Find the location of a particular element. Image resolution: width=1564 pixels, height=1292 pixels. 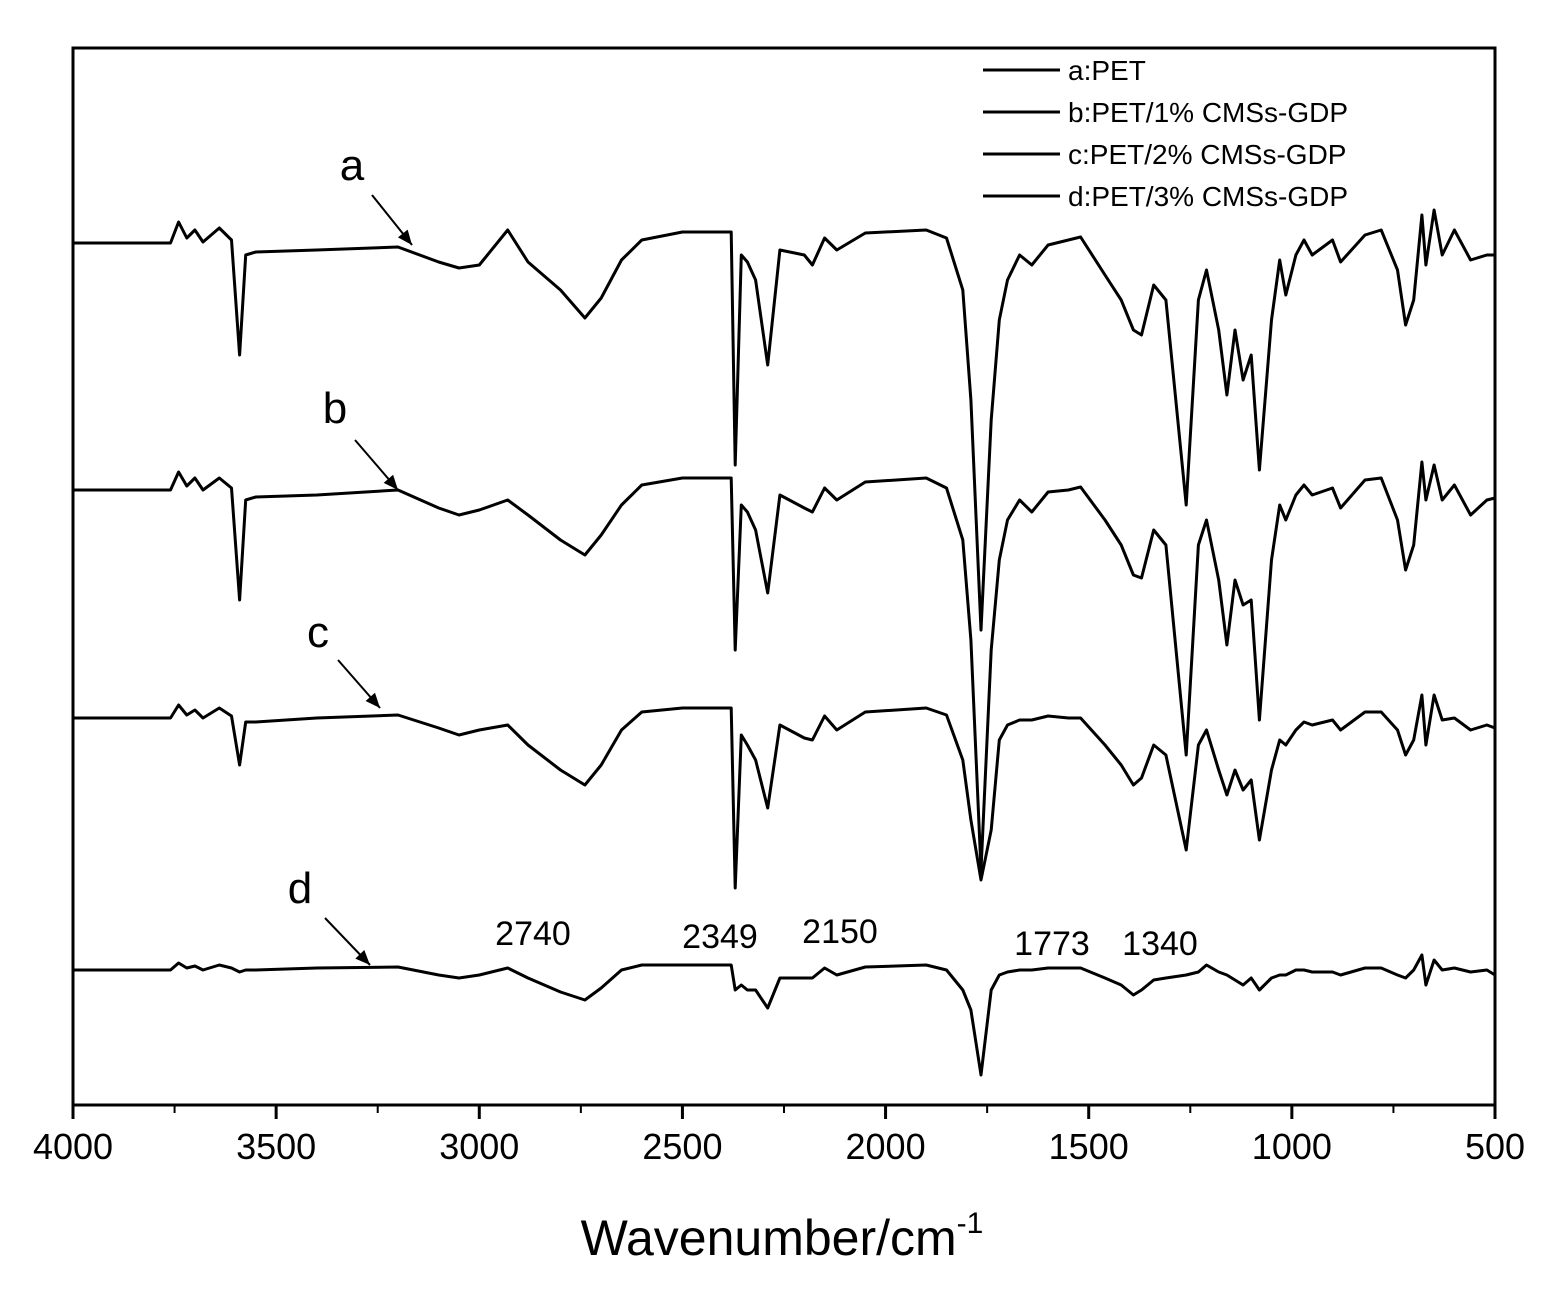

x-tick-label: 3000 is located at coordinates (479, 1146).